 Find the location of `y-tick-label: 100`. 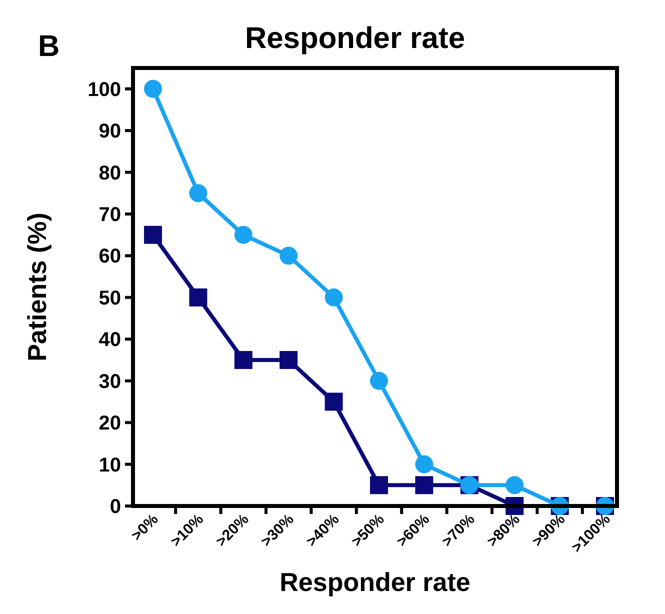

y-tick-label: 100 is located at coordinates (104, 89).